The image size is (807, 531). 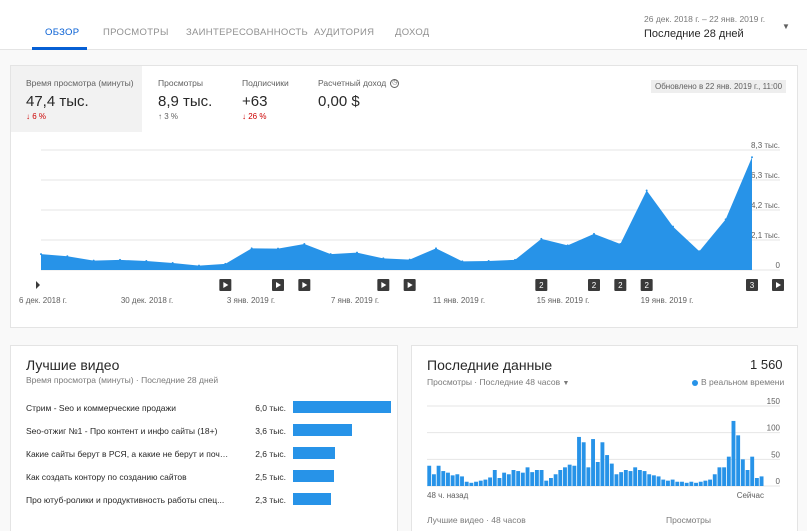 What do you see at coordinates (270, 408) in the screenshot?
I see `video-value: 6,0 тыс.` at bounding box center [270, 408].